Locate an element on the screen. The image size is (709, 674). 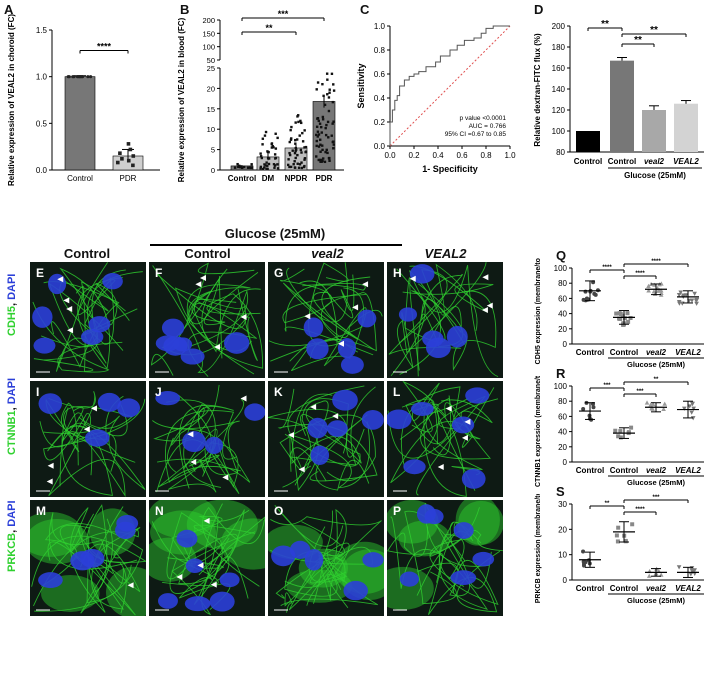
row-marker: CTNNB1 is located at coordinates (12, 432).